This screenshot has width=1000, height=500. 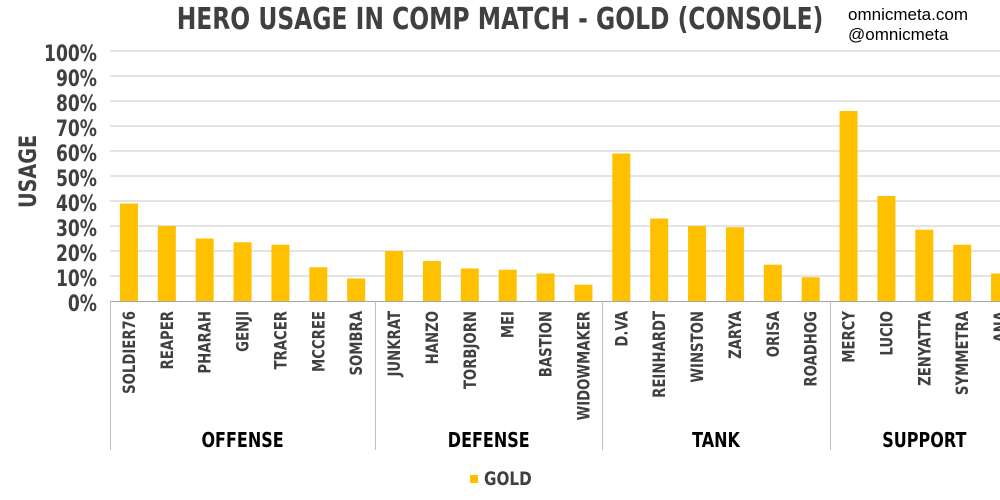 I want to click on x-tick-label: ROADHOG, so click(x=811, y=349).